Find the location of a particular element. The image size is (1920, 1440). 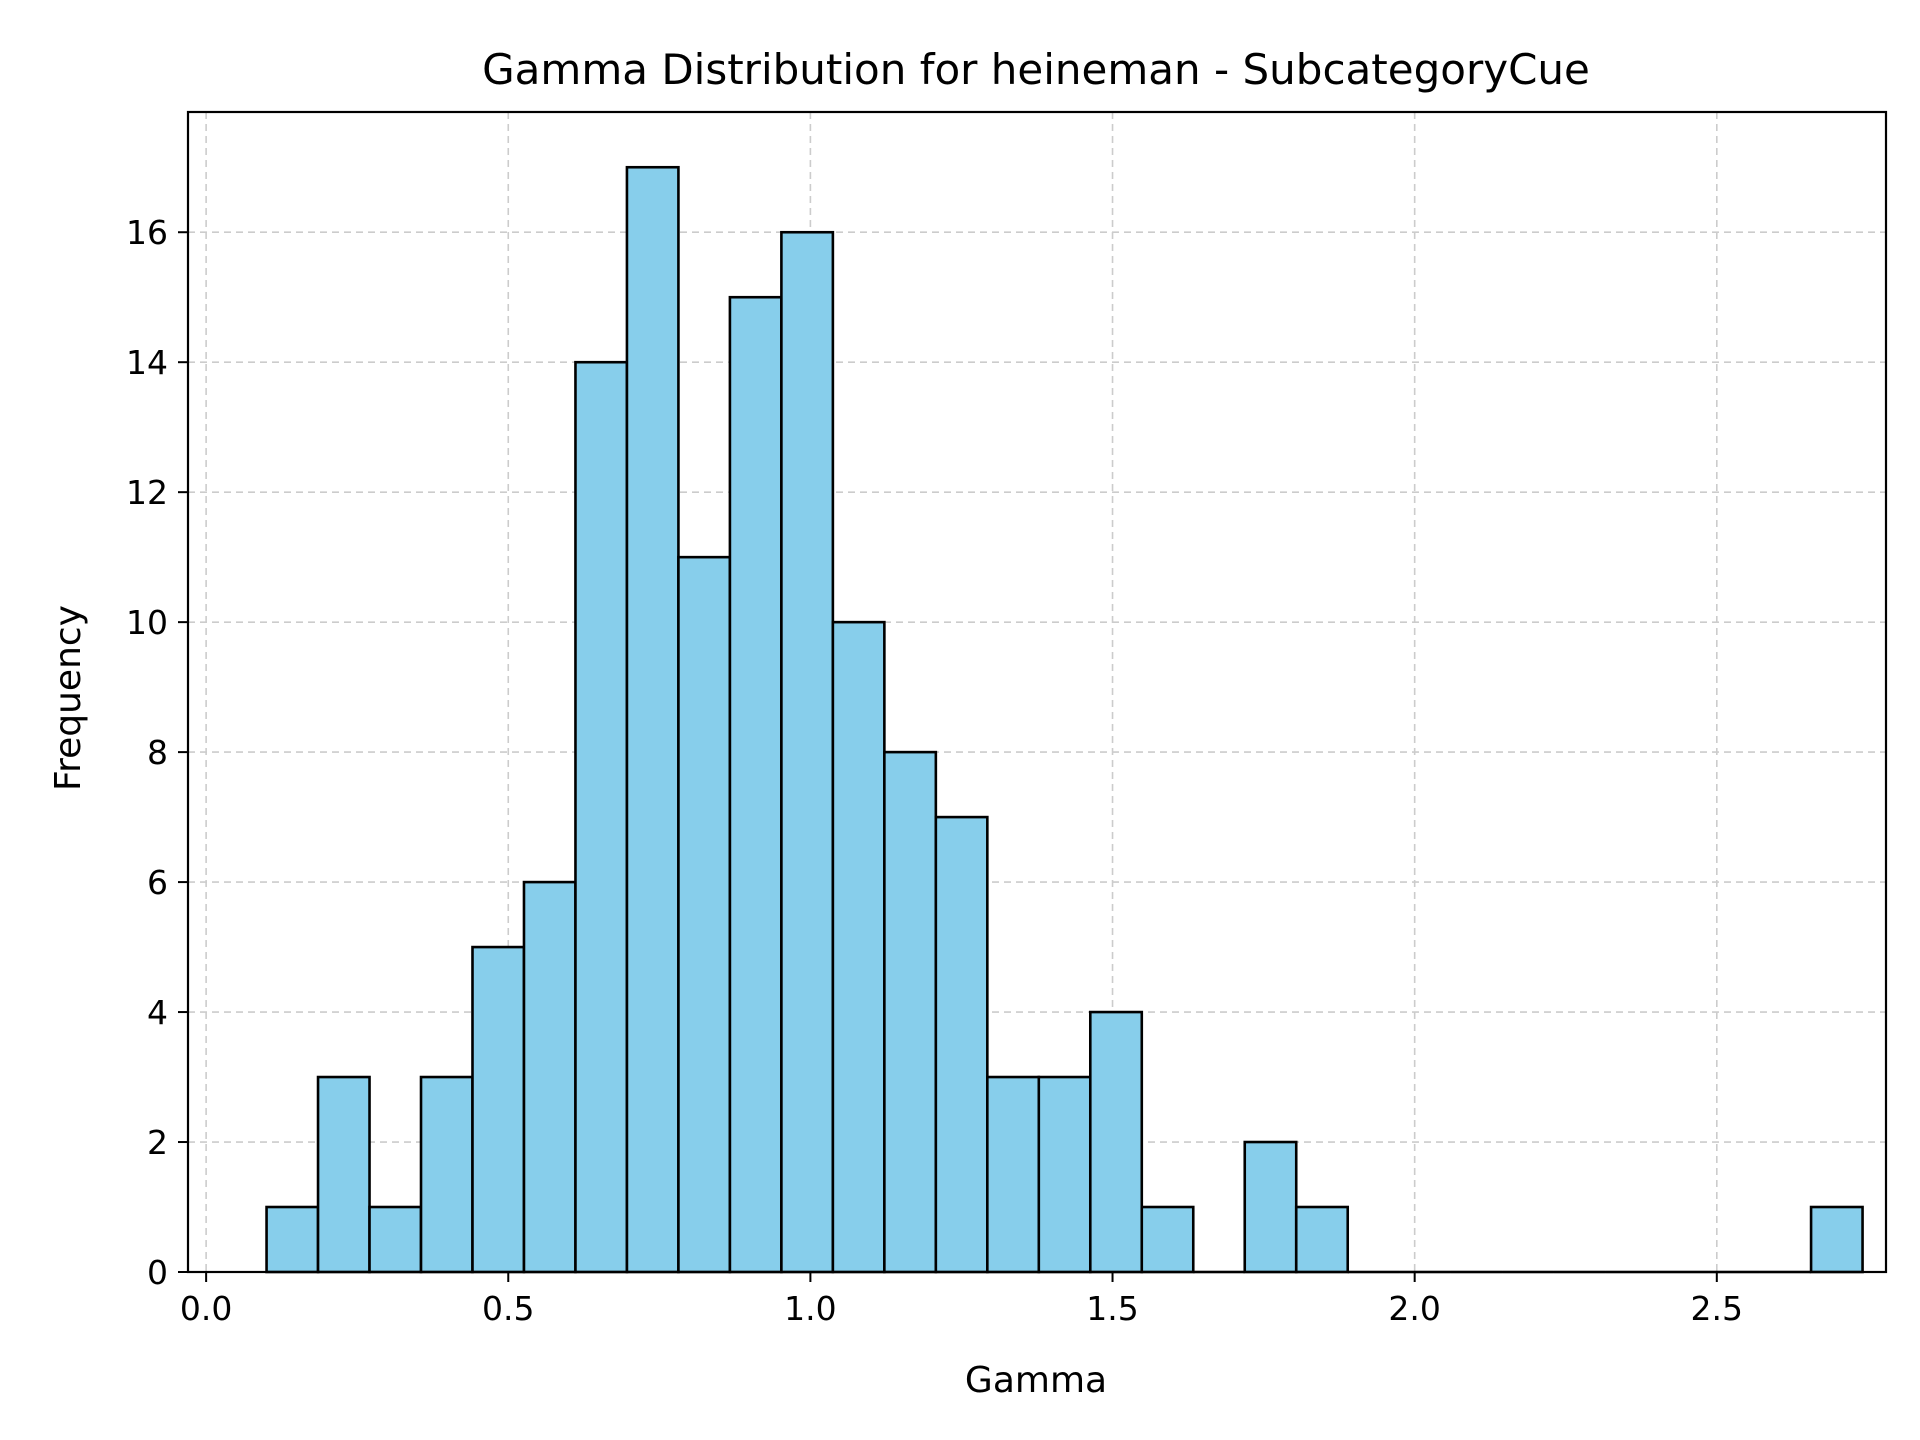

x-axis-label: Gamma is located at coordinates (1036, 1380).